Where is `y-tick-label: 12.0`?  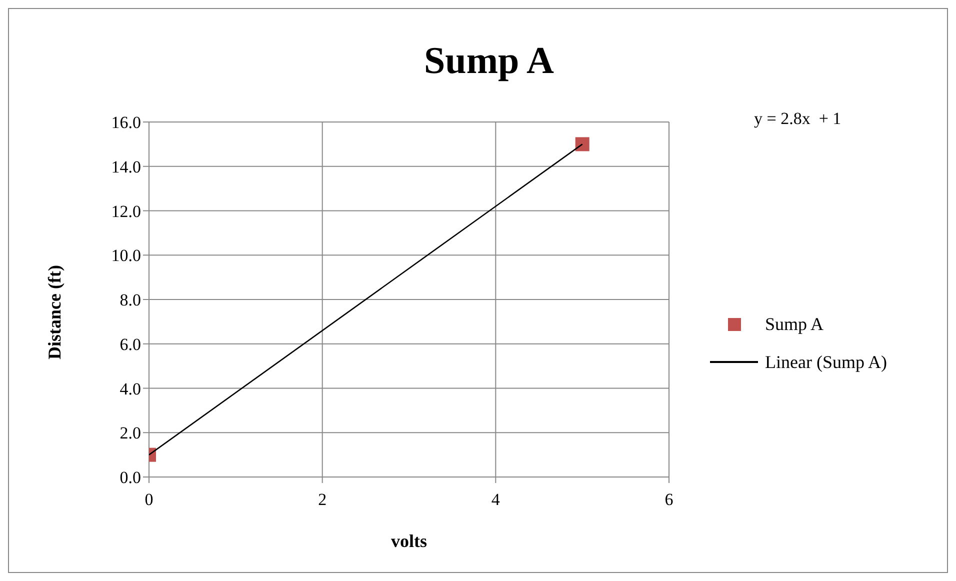
y-tick-label: 12.0 is located at coordinates (126, 211).